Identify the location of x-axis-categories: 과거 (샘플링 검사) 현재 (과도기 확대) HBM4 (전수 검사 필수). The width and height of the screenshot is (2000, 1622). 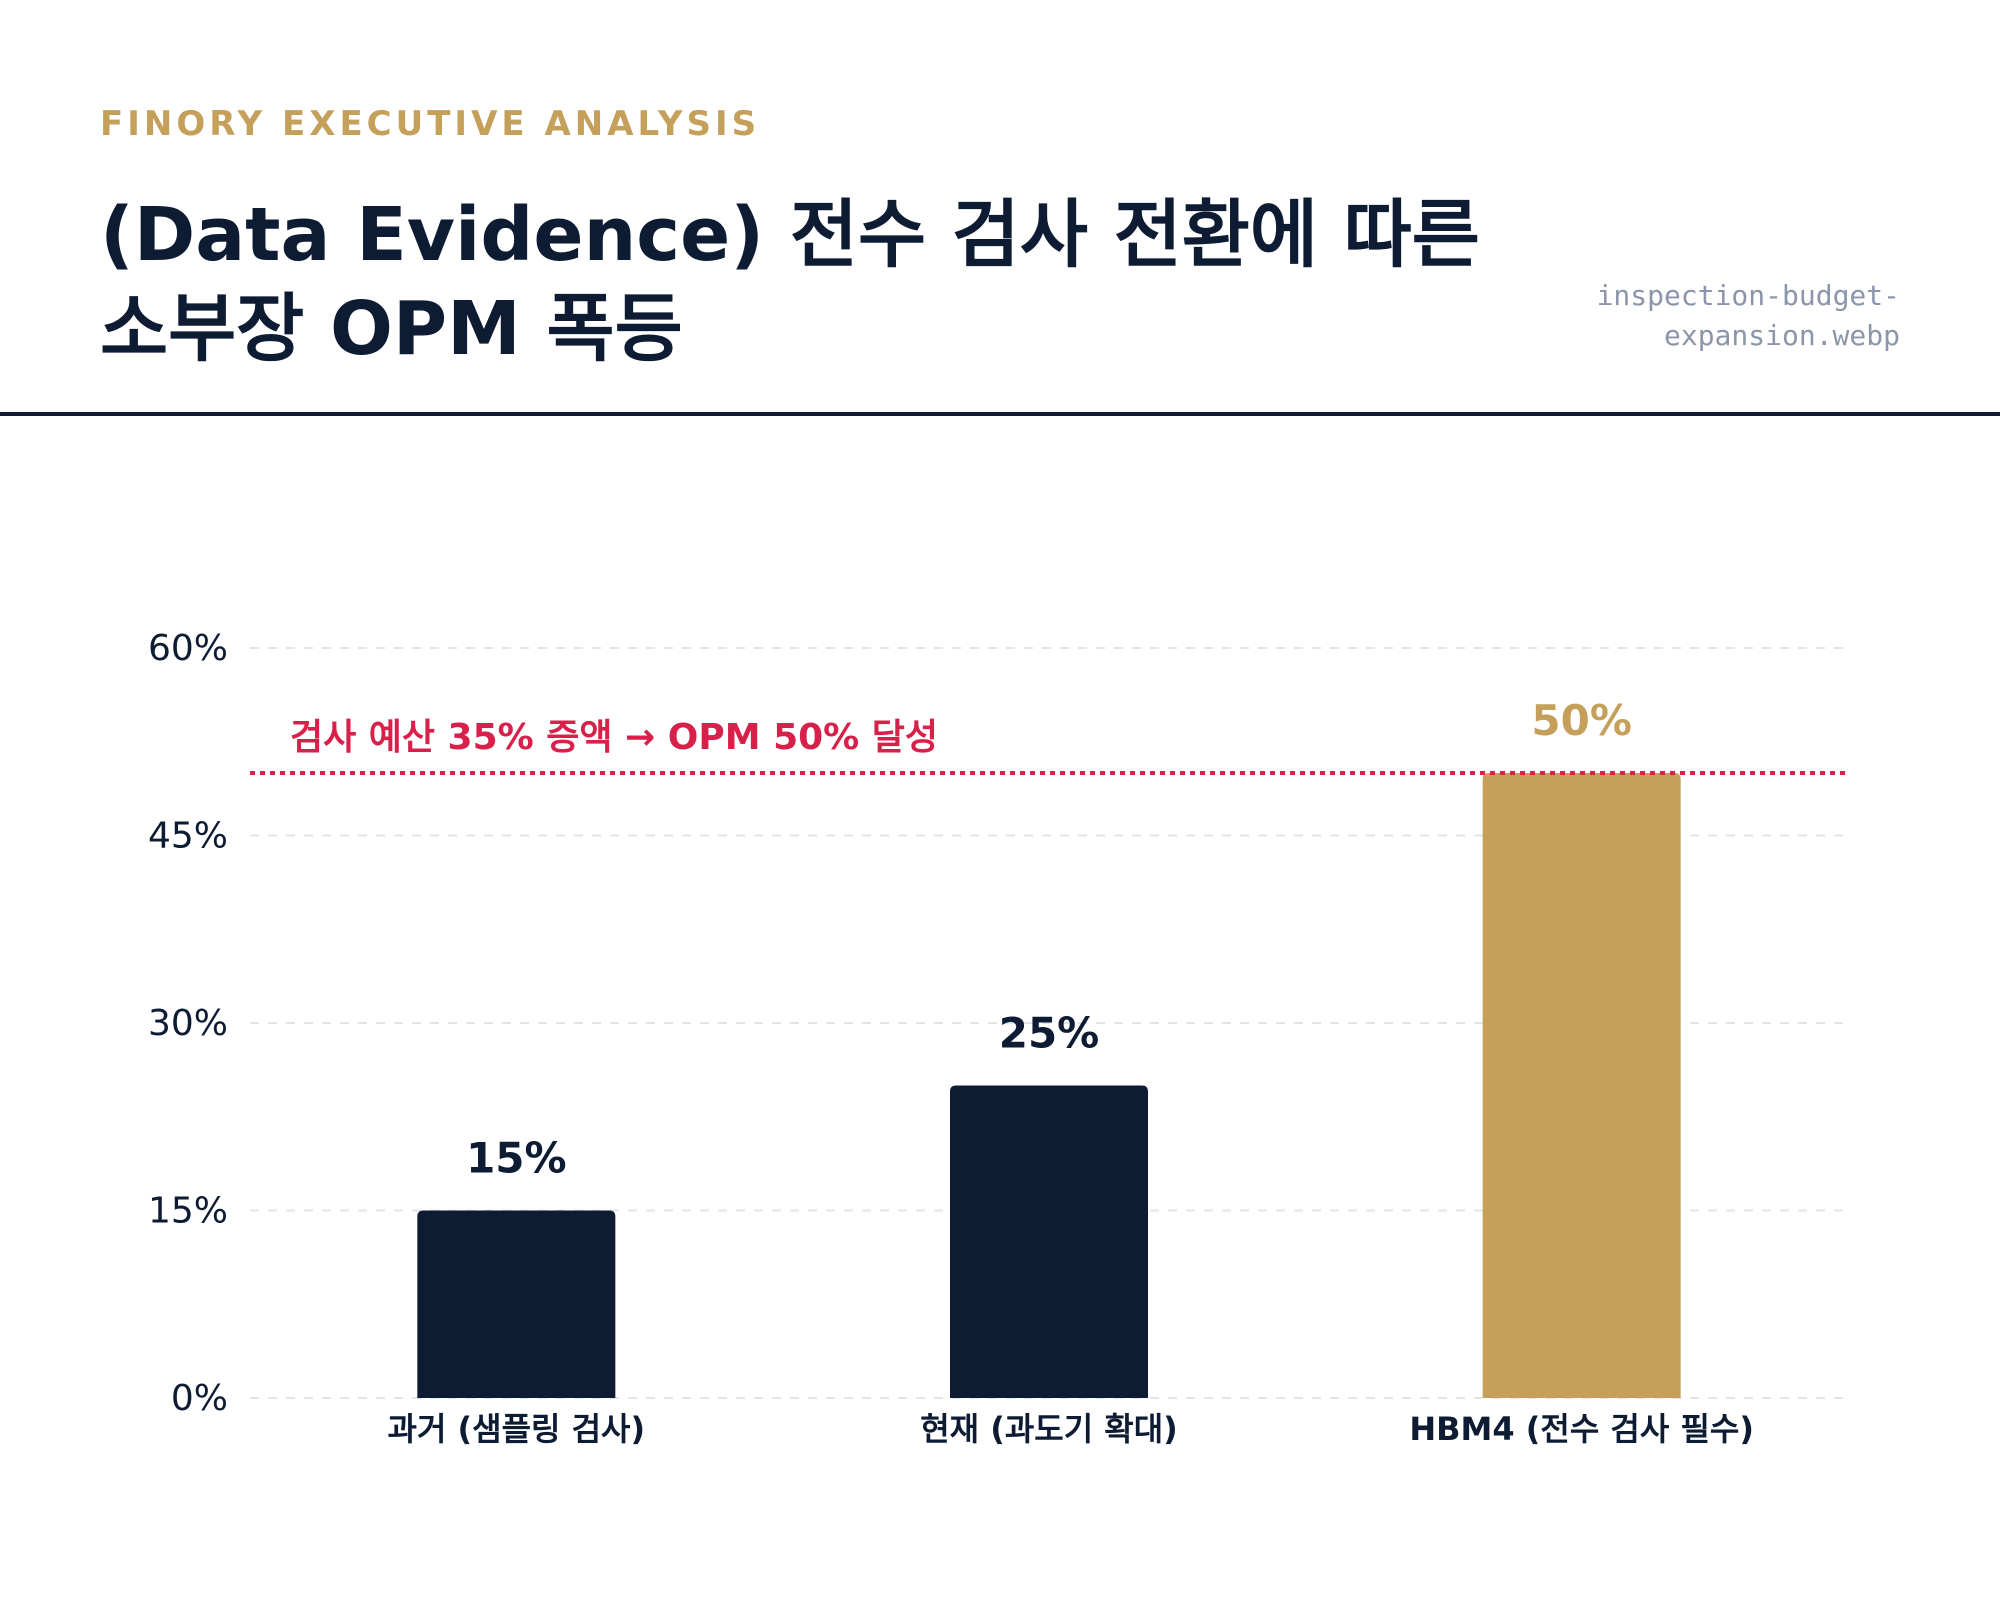
(1071, 1429).